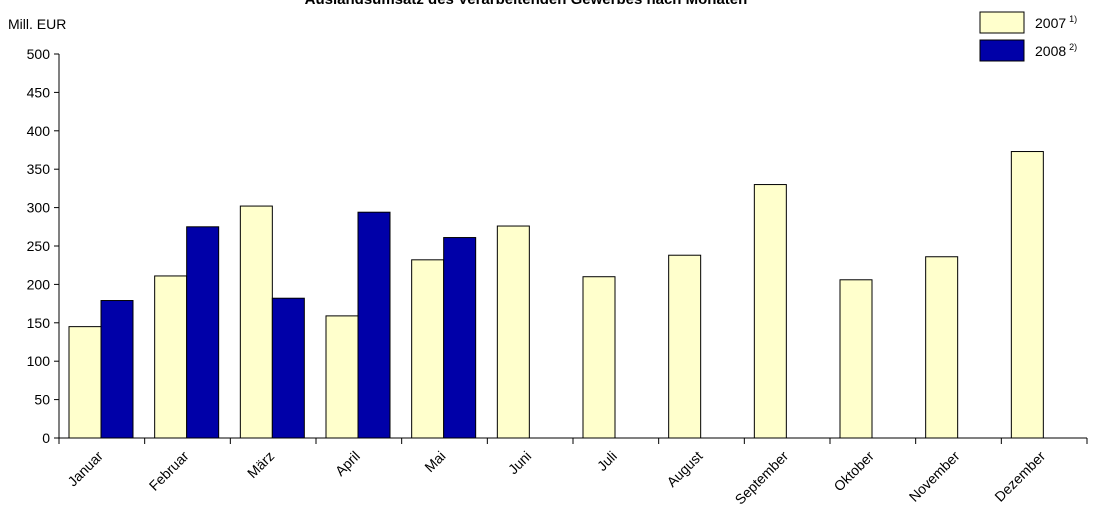 The height and width of the screenshot is (521, 1093). What do you see at coordinates (374, 325) in the screenshot?
I see `bar-2008-April` at bounding box center [374, 325].